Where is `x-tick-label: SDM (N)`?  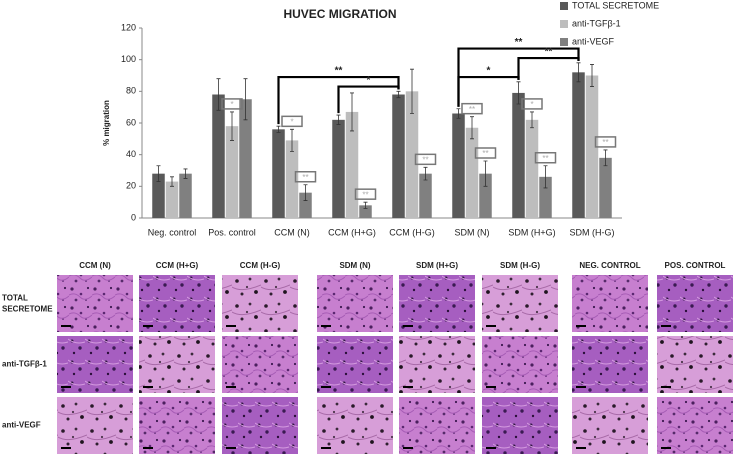 x-tick-label: SDM (N) is located at coordinates (472, 232).